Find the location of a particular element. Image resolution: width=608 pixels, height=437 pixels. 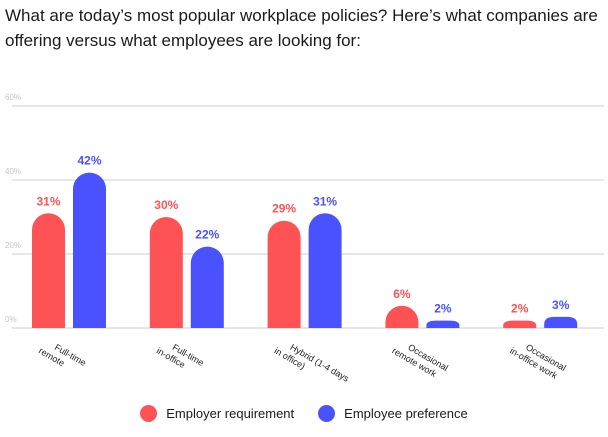

legend-label: Employer requirement is located at coordinates (230, 413).